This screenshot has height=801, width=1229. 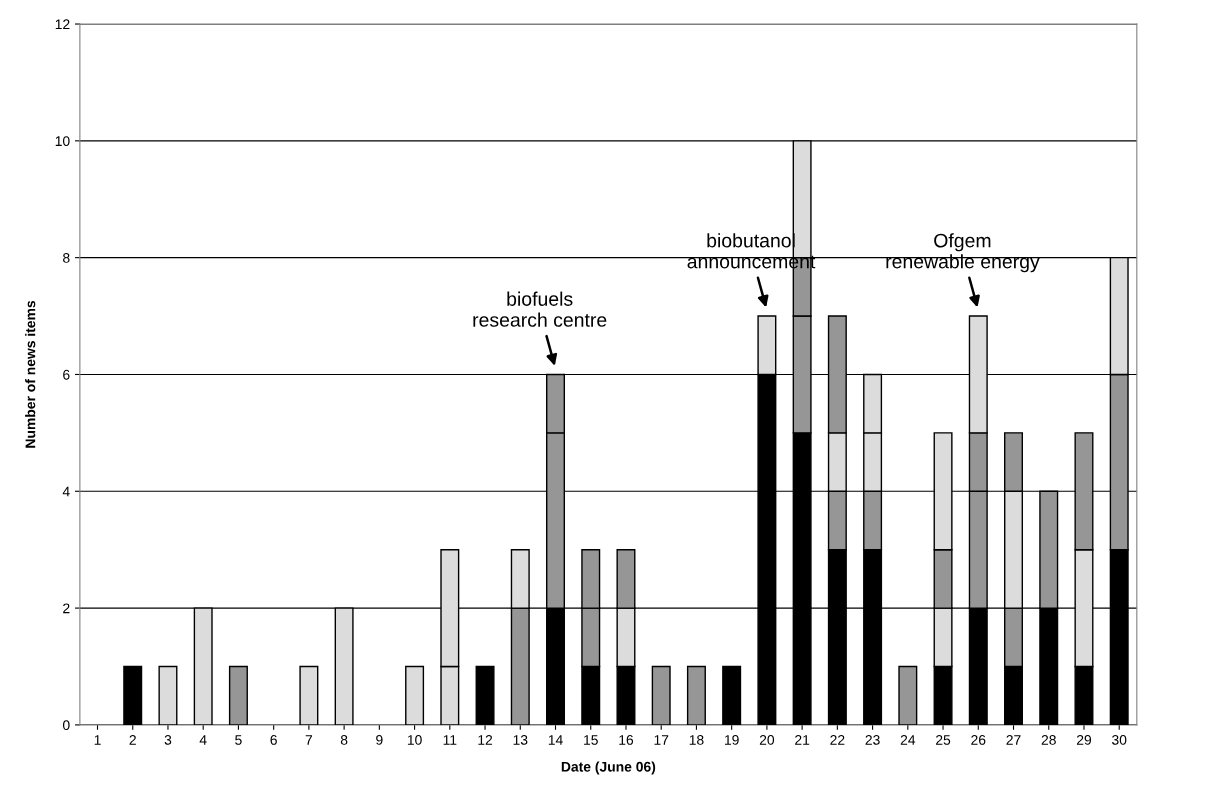 What do you see at coordinates (344, 739) in the screenshot?
I see `x-tick-label: 8` at bounding box center [344, 739].